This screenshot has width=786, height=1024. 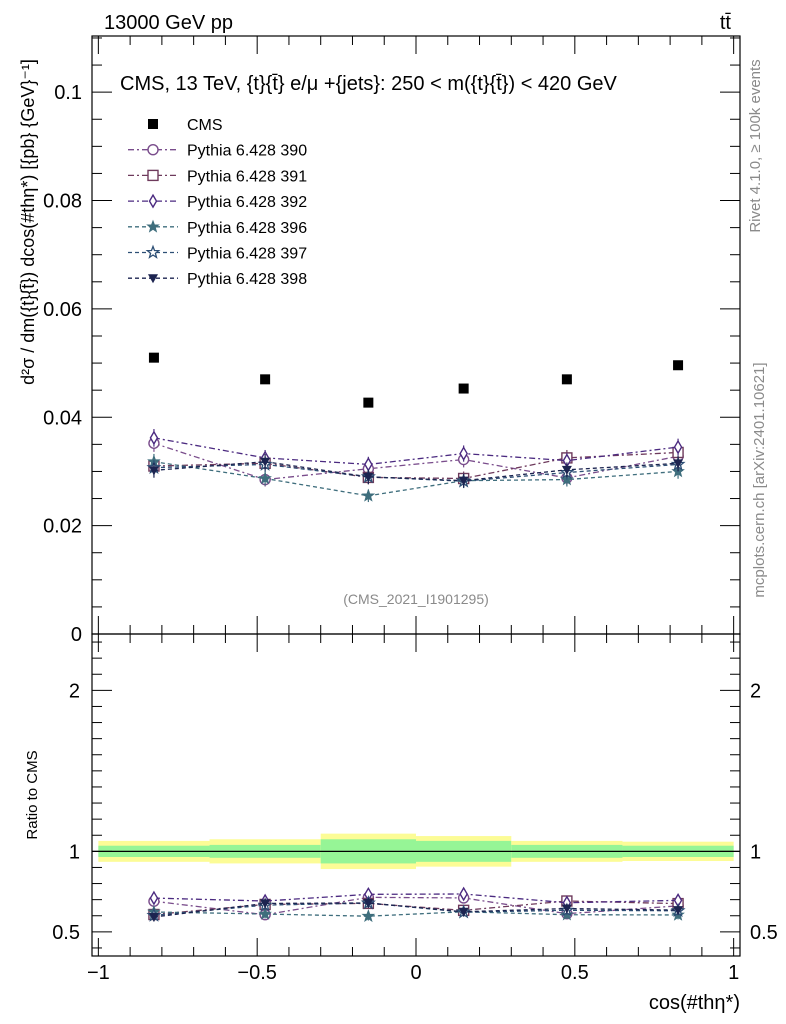 I want to click on x-tick-label: 0, so click(x=415, y=973).